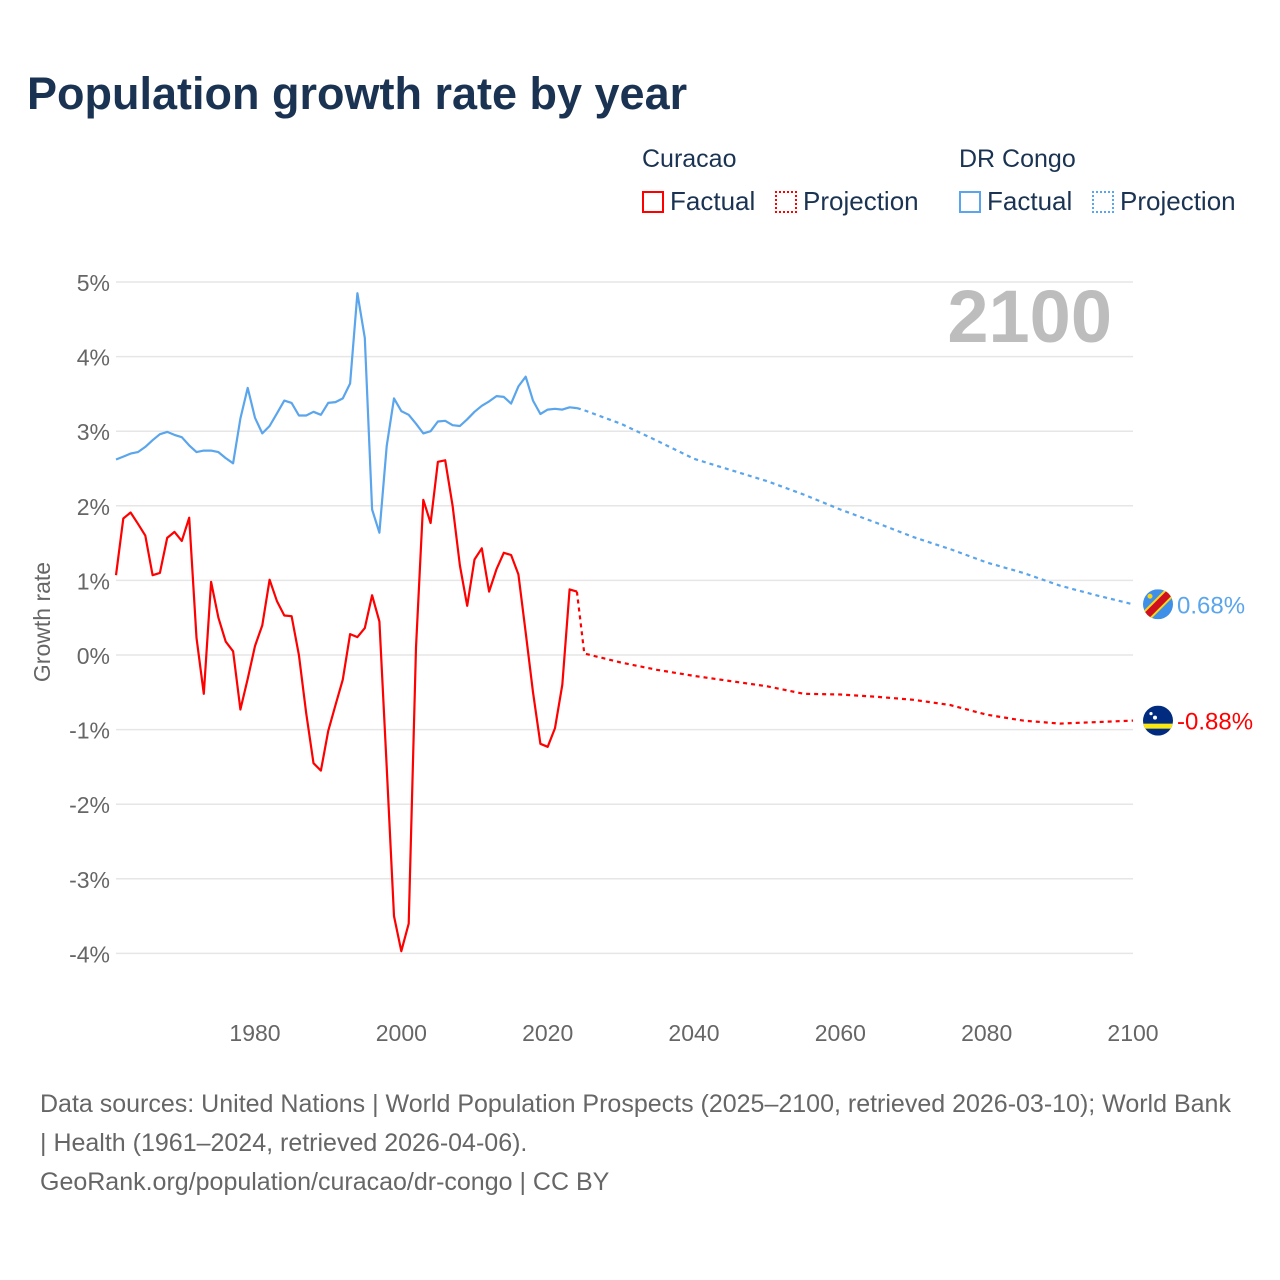 The height and width of the screenshot is (1280, 1280). Describe the element at coordinates (401, 1033) in the screenshot. I see `x-tick-label: 2000` at that location.